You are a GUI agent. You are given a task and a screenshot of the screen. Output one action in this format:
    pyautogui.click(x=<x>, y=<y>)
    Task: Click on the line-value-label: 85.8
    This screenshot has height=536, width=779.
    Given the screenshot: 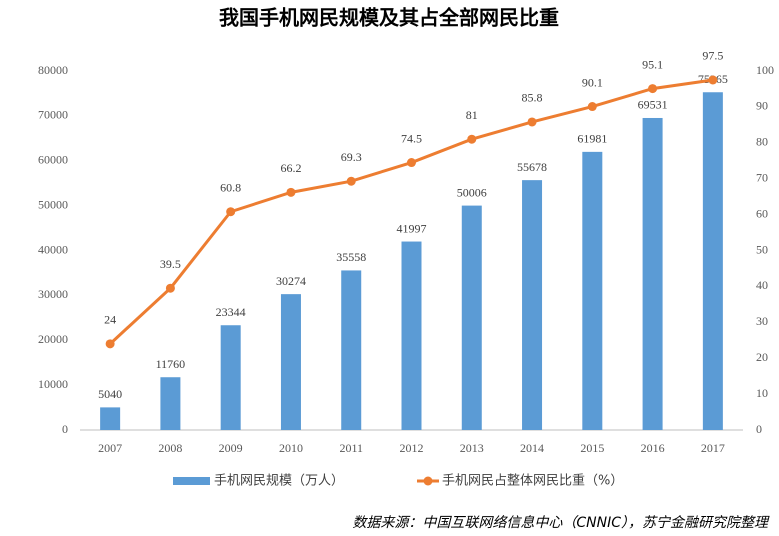 What is the action you would take?
    pyautogui.click(x=532, y=98)
    